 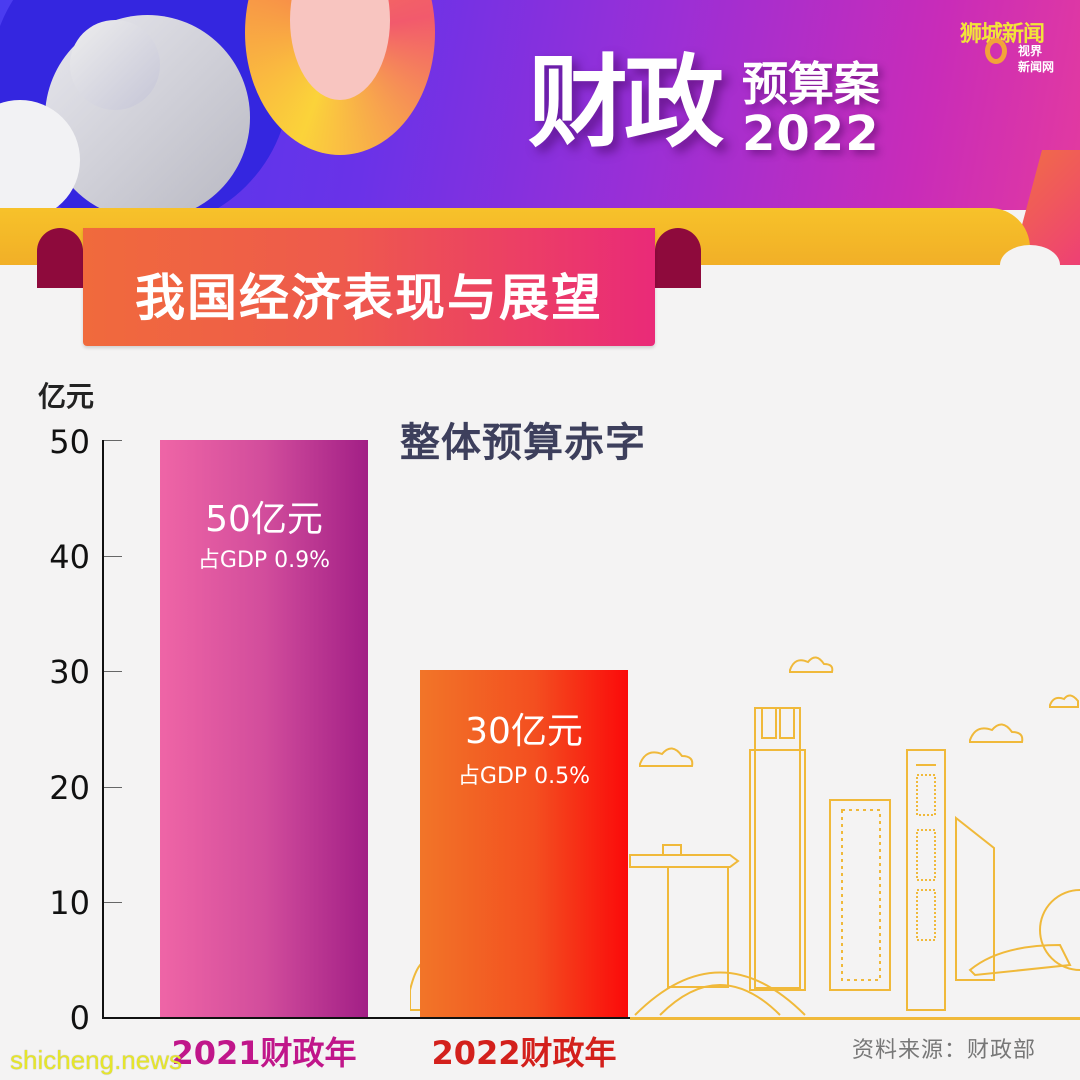 I want to click on brand-logo-eight-icon, so click(x=996, y=51).